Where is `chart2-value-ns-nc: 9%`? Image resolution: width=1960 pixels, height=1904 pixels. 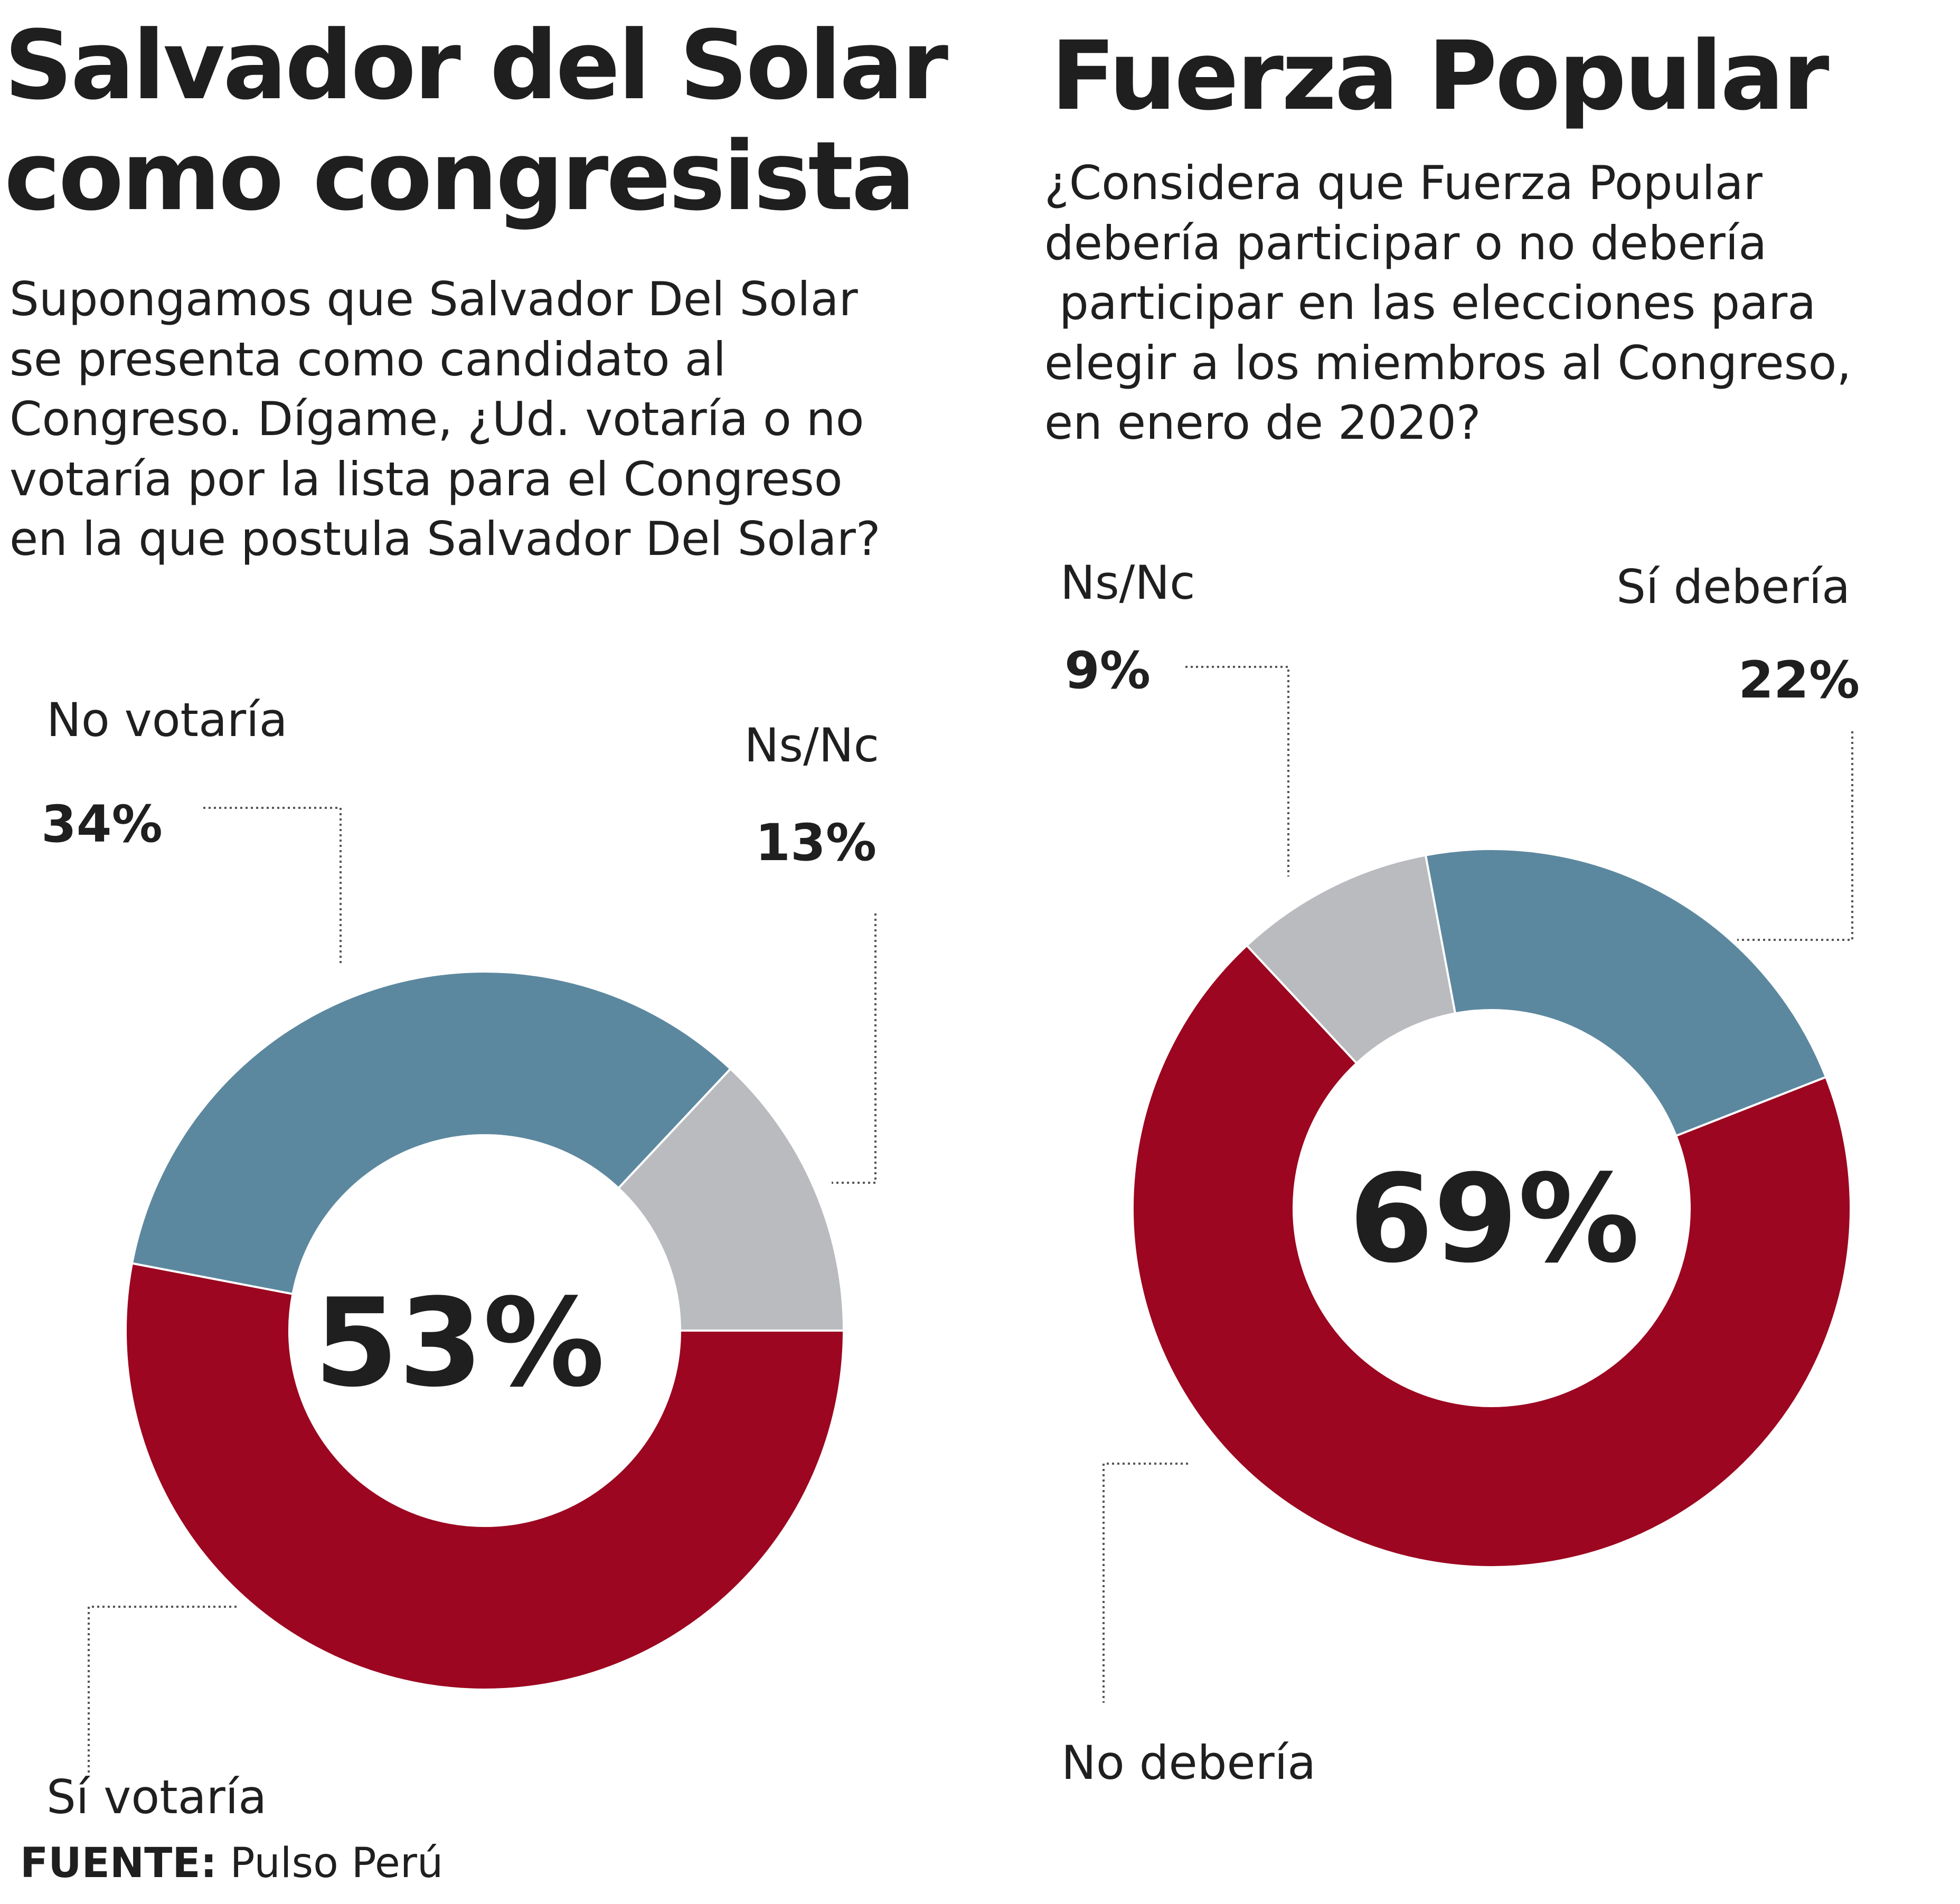
chart2-value-ns-nc: 9% is located at coordinates (1108, 670).